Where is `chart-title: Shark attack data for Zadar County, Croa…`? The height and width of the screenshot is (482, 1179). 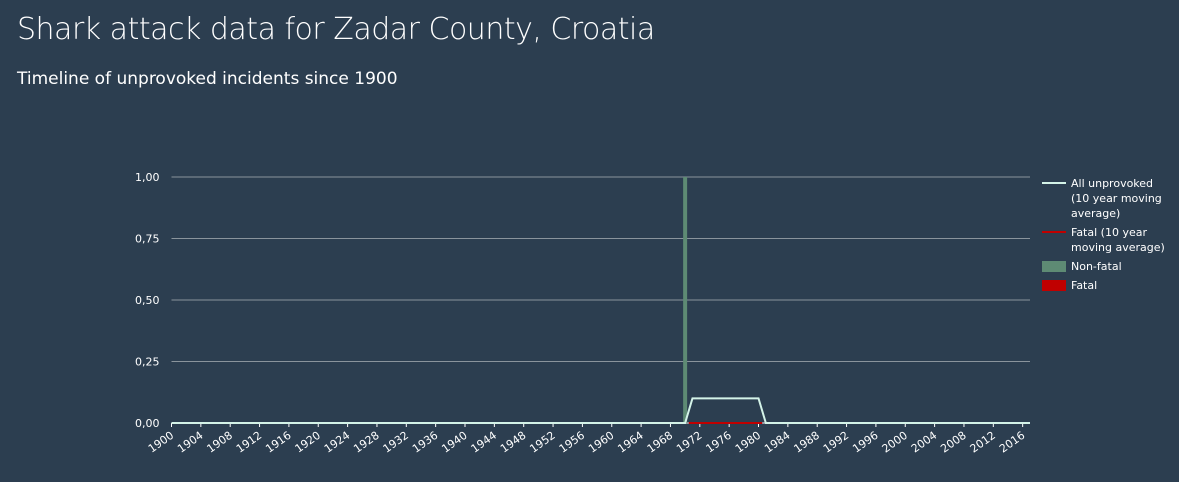 chart-title: Shark attack data for Zadar County, Croa… is located at coordinates (336, 29).